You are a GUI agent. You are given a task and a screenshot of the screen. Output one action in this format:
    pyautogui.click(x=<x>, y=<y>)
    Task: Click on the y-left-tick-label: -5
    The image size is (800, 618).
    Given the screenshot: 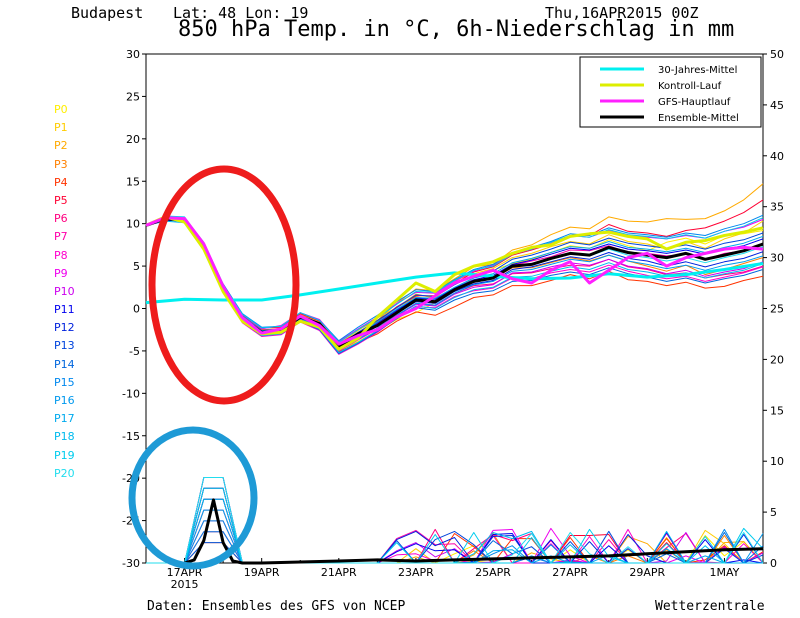 What is the action you would take?
    pyautogui.click(x=134, y=351)
    